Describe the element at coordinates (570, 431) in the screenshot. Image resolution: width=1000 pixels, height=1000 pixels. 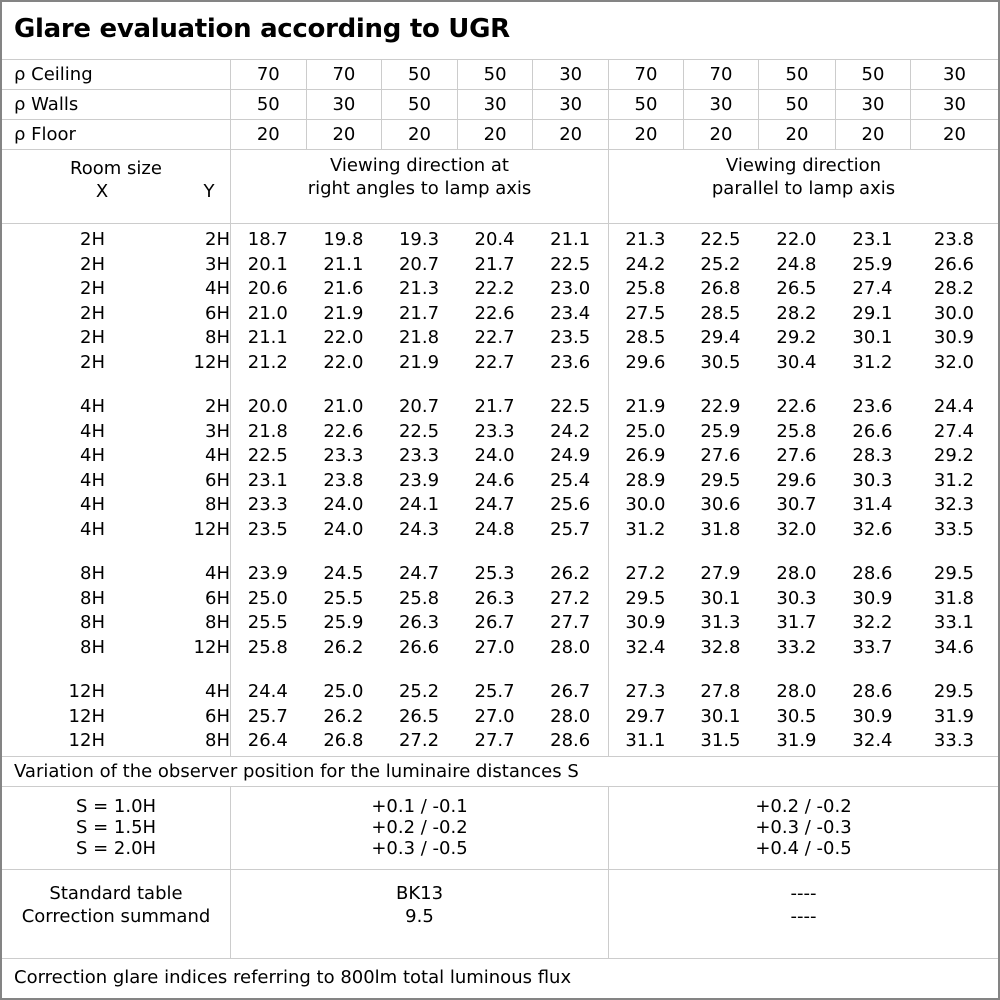
I see `ugr-value-cell: 24.2` at that location.